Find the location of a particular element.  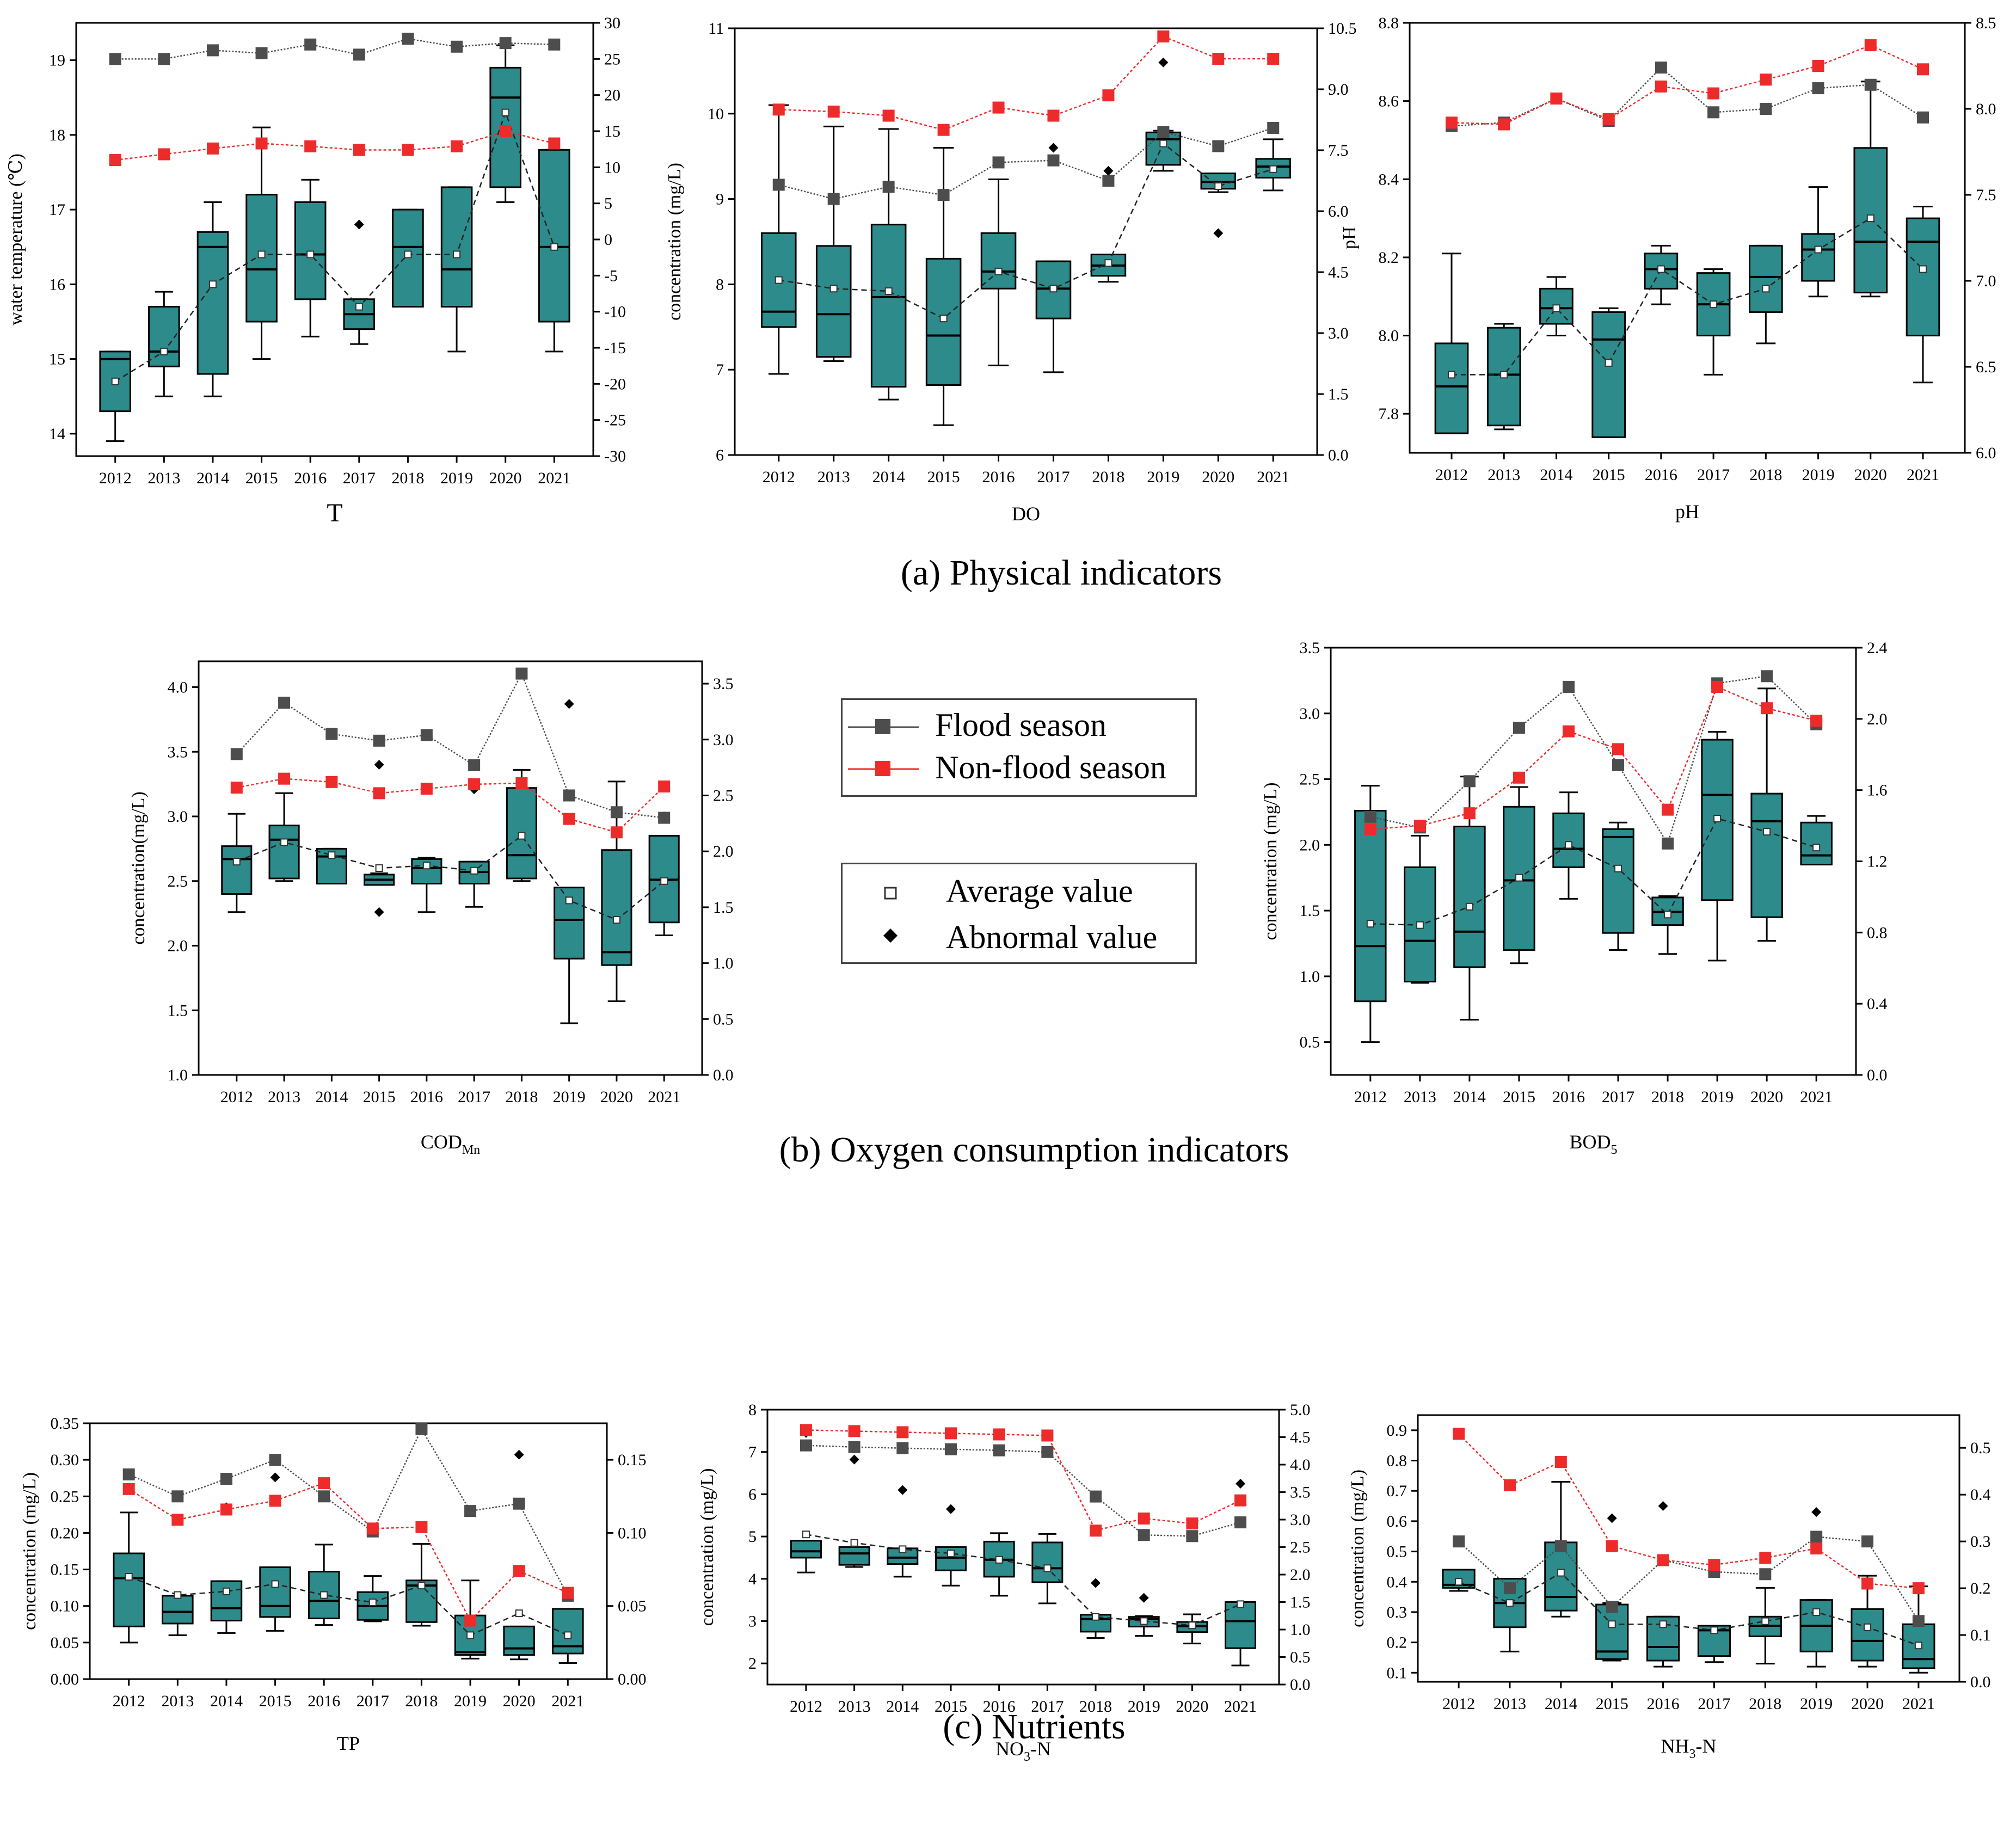

x-tick-label: 2013 is located at coordinates (163, 478).